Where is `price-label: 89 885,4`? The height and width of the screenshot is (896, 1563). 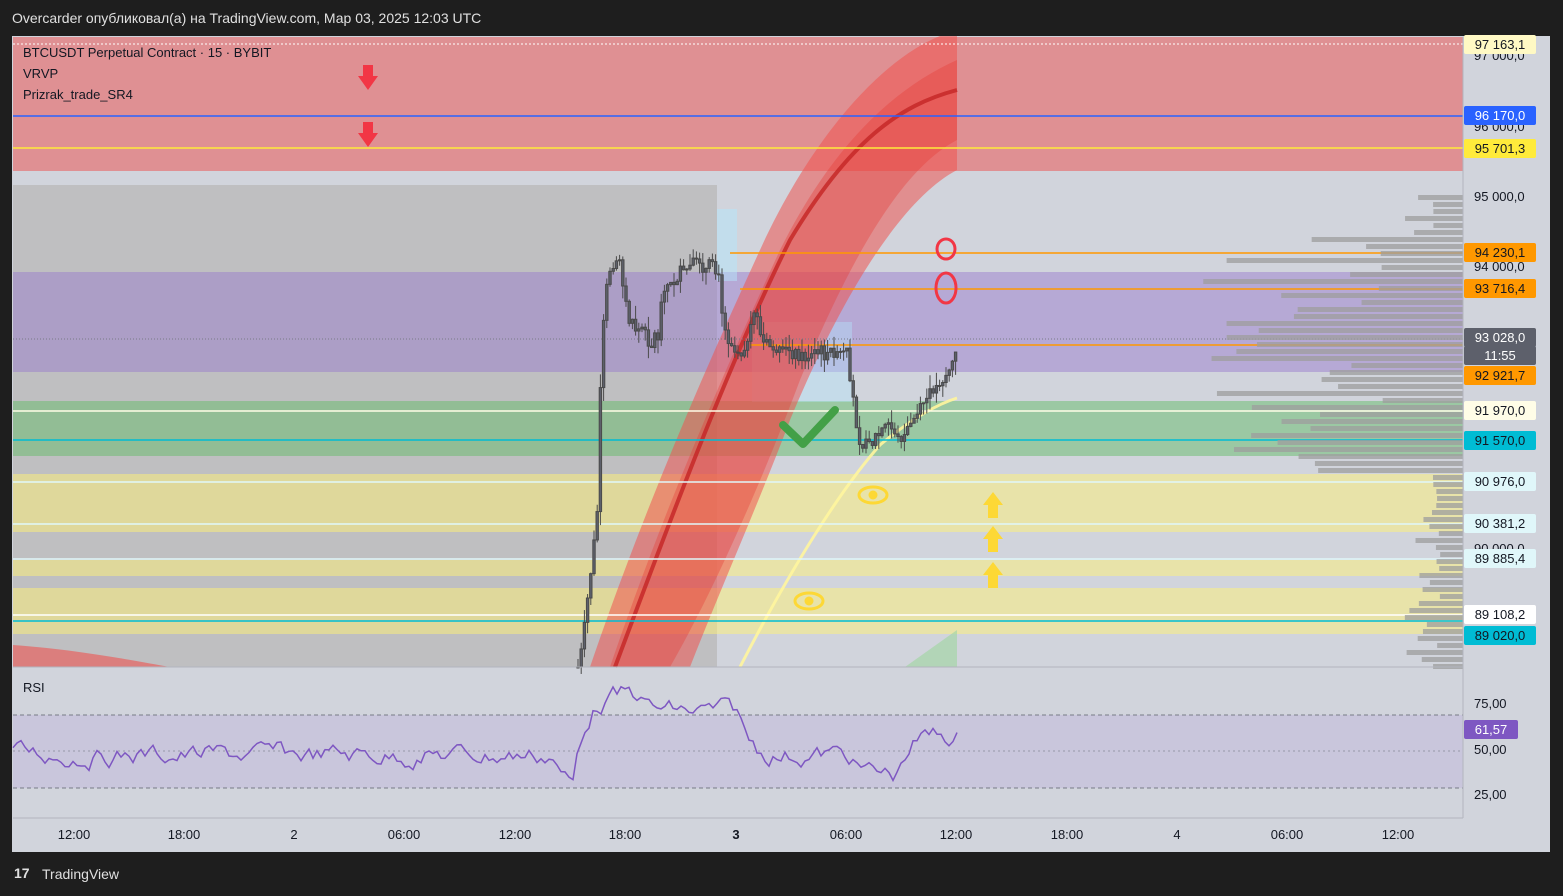 price-label: 89 885,4 is located at coordinates (1500, 558).